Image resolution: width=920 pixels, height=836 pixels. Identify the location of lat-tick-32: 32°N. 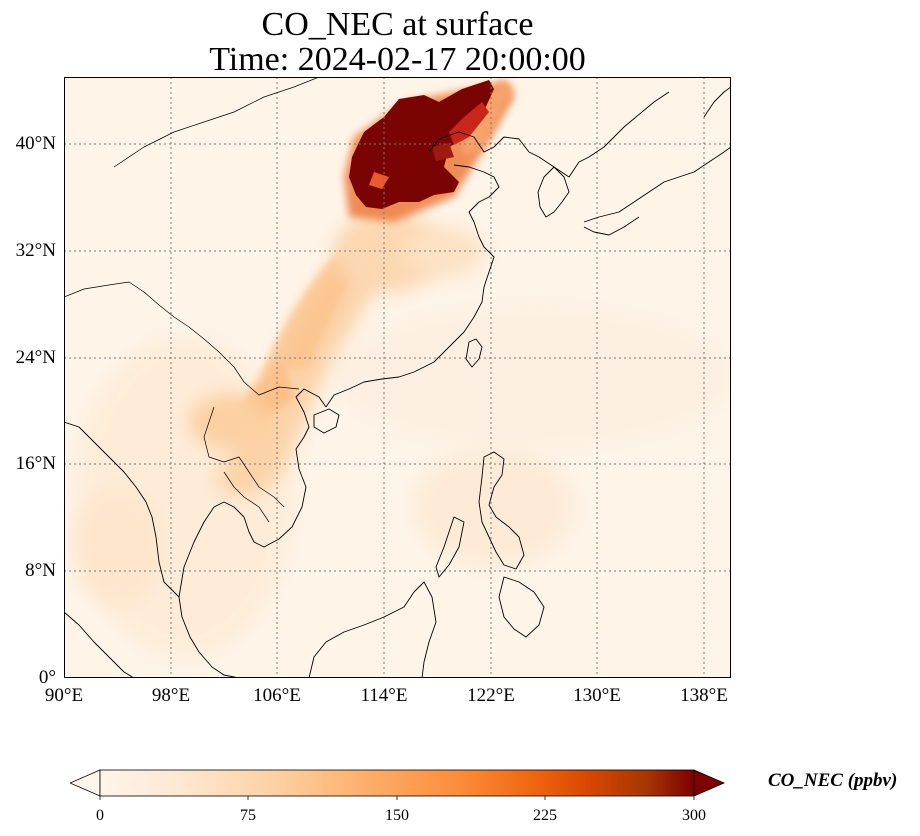
(35, 250).